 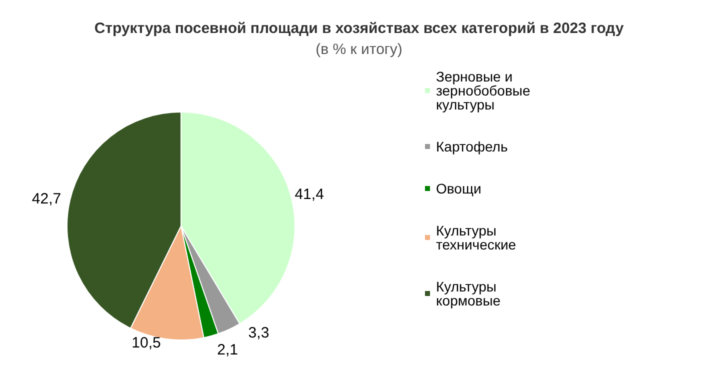 What do you see at coordinates (472, 146) in the screenshot?
I see `legend-label: Картофель` at bounding box center [472, 146].